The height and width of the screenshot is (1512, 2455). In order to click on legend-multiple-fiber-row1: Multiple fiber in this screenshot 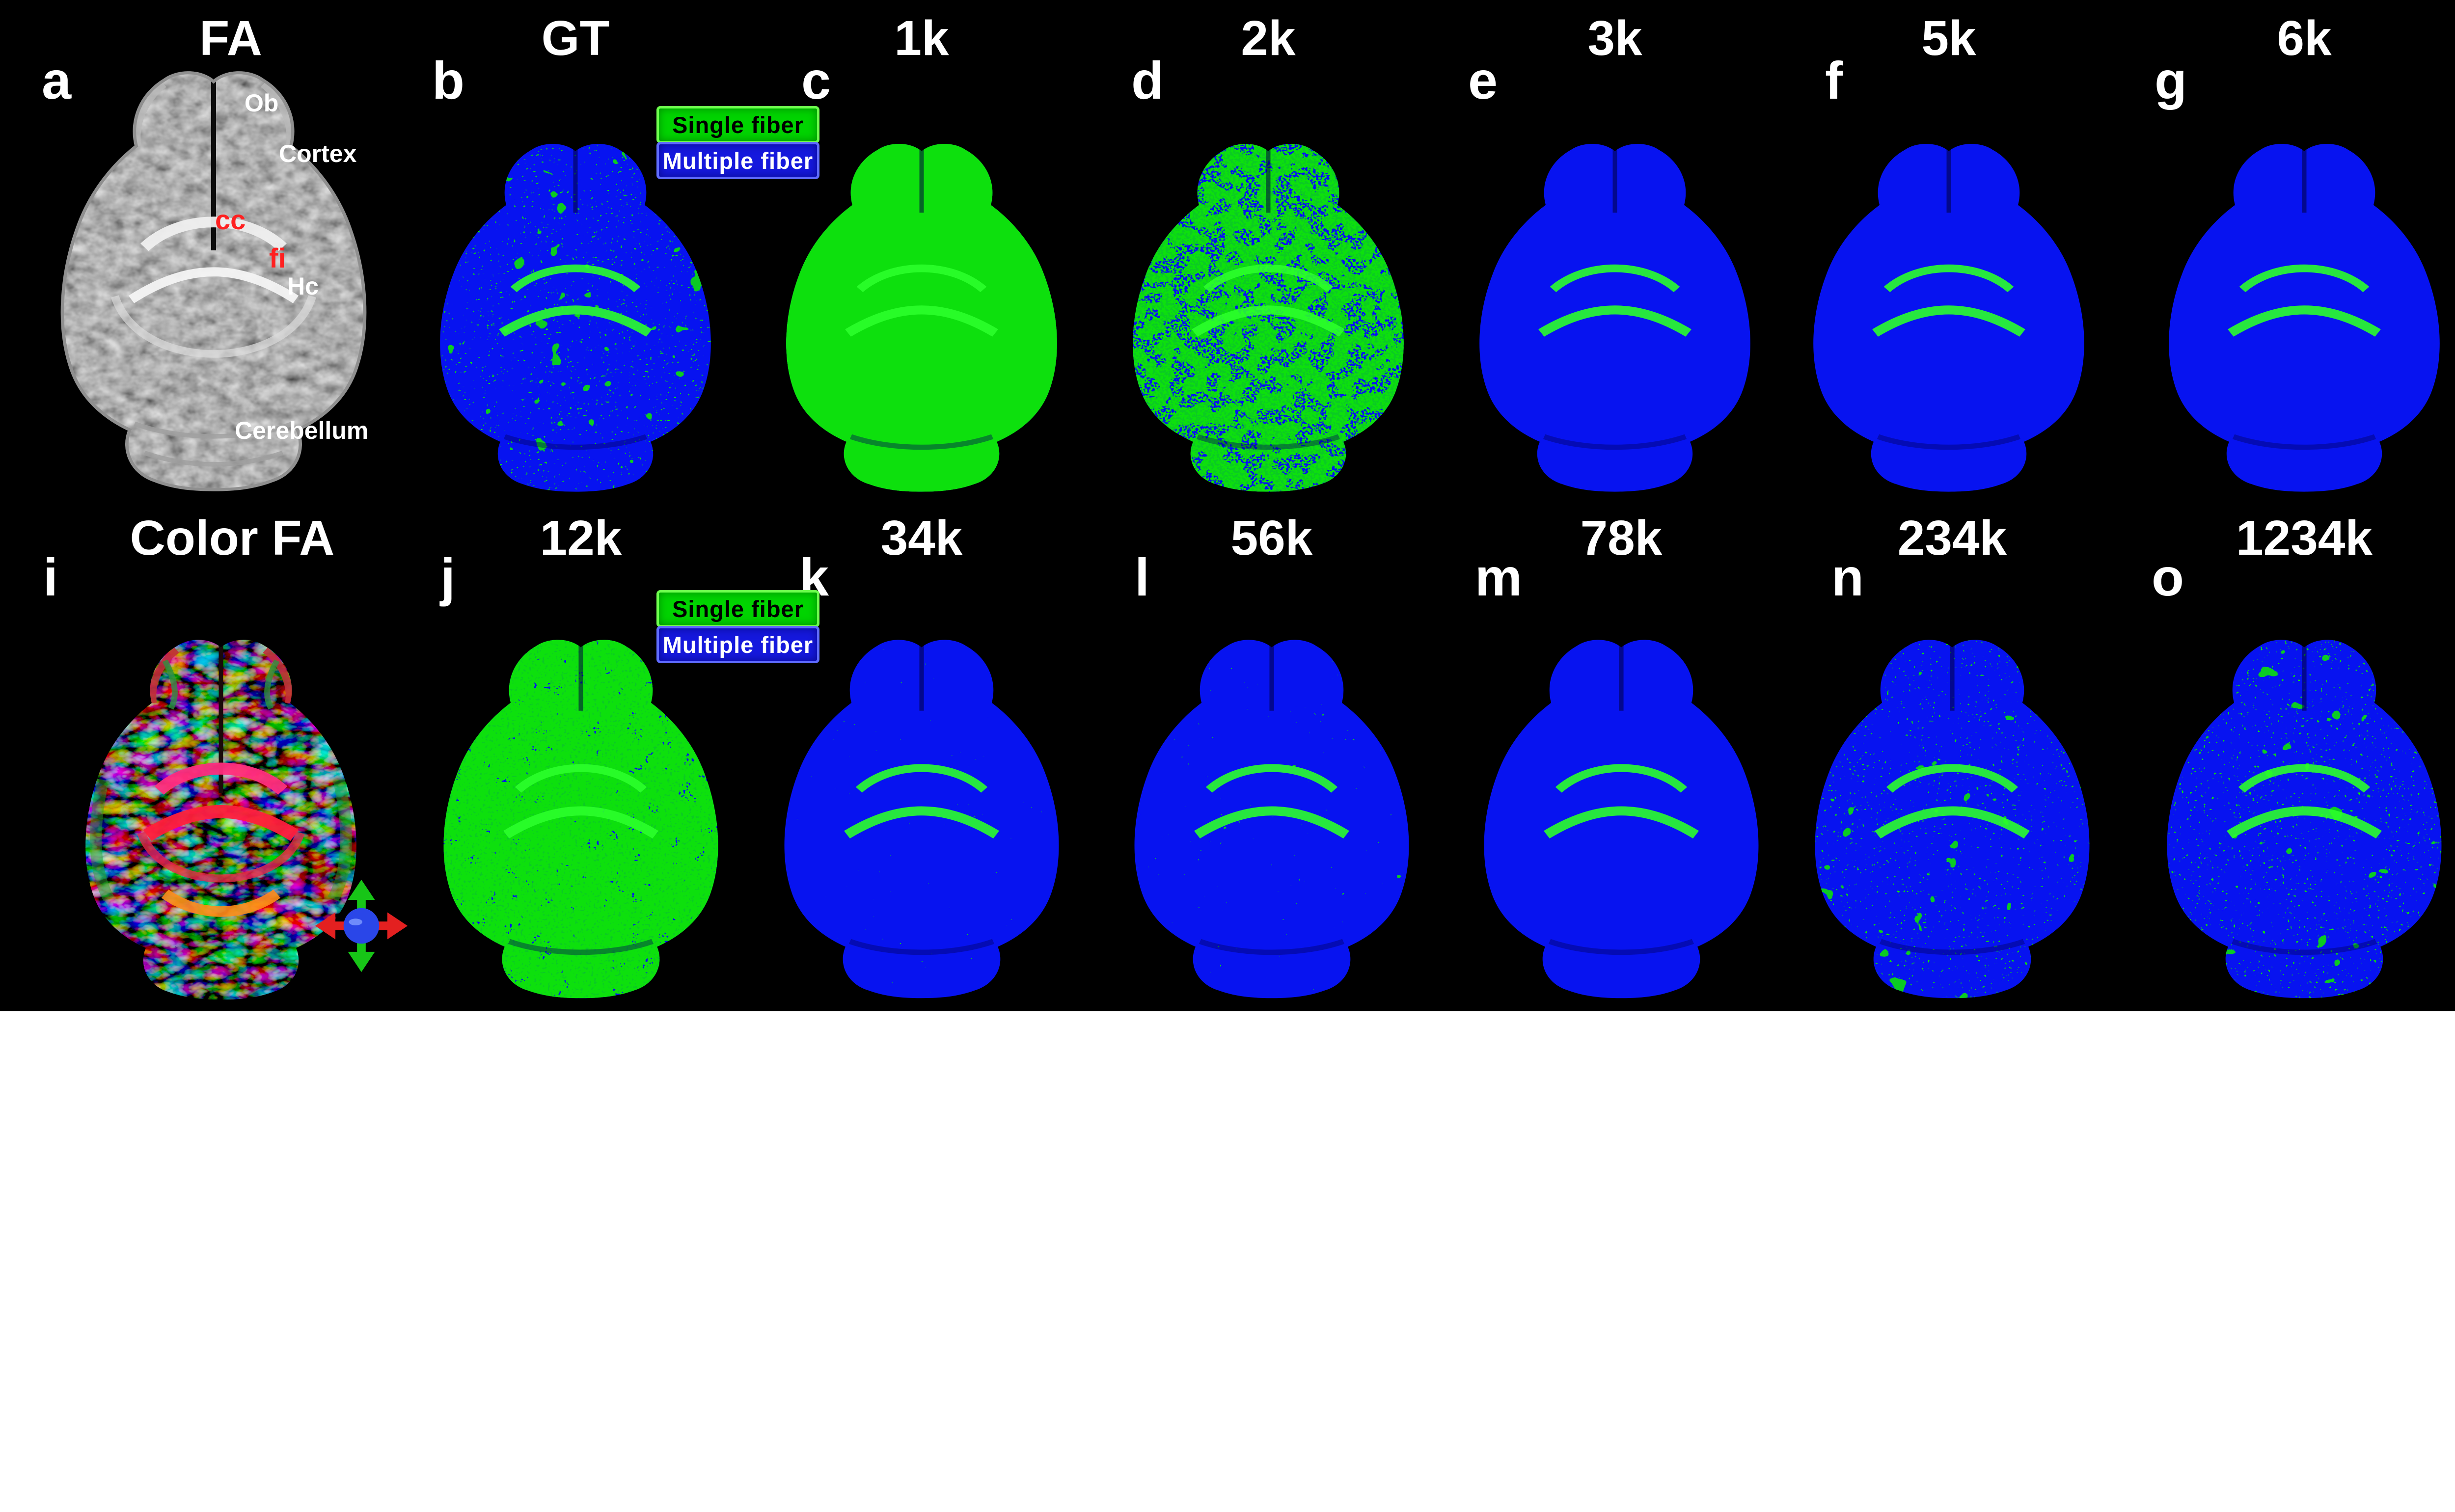, I will do `click(737, 160)`.